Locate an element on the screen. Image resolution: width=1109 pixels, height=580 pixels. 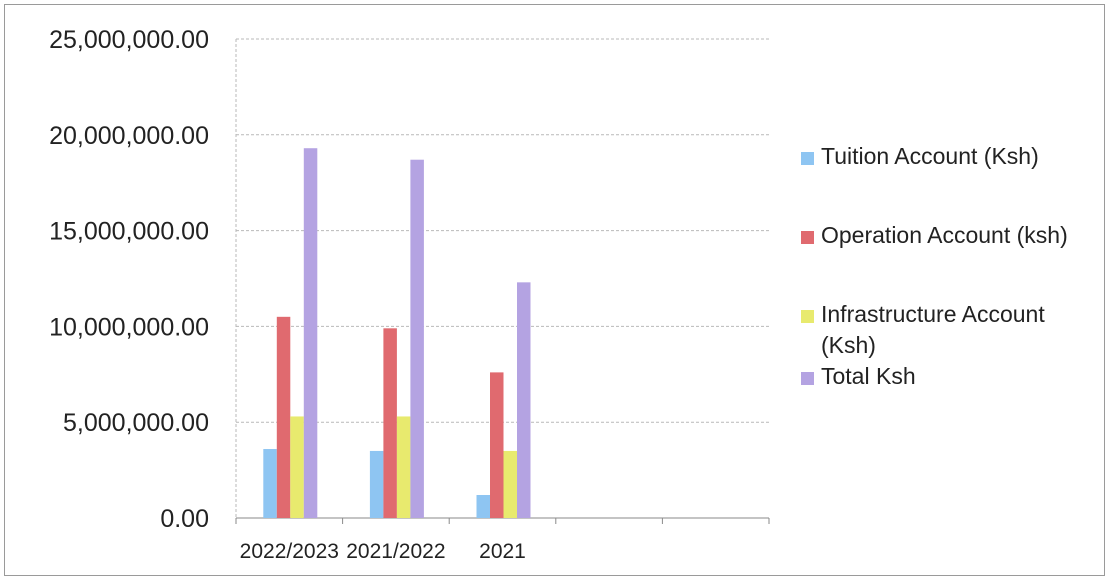
legend-label-operation: Operation Account (ksh) is located at coordinates (944, 235).